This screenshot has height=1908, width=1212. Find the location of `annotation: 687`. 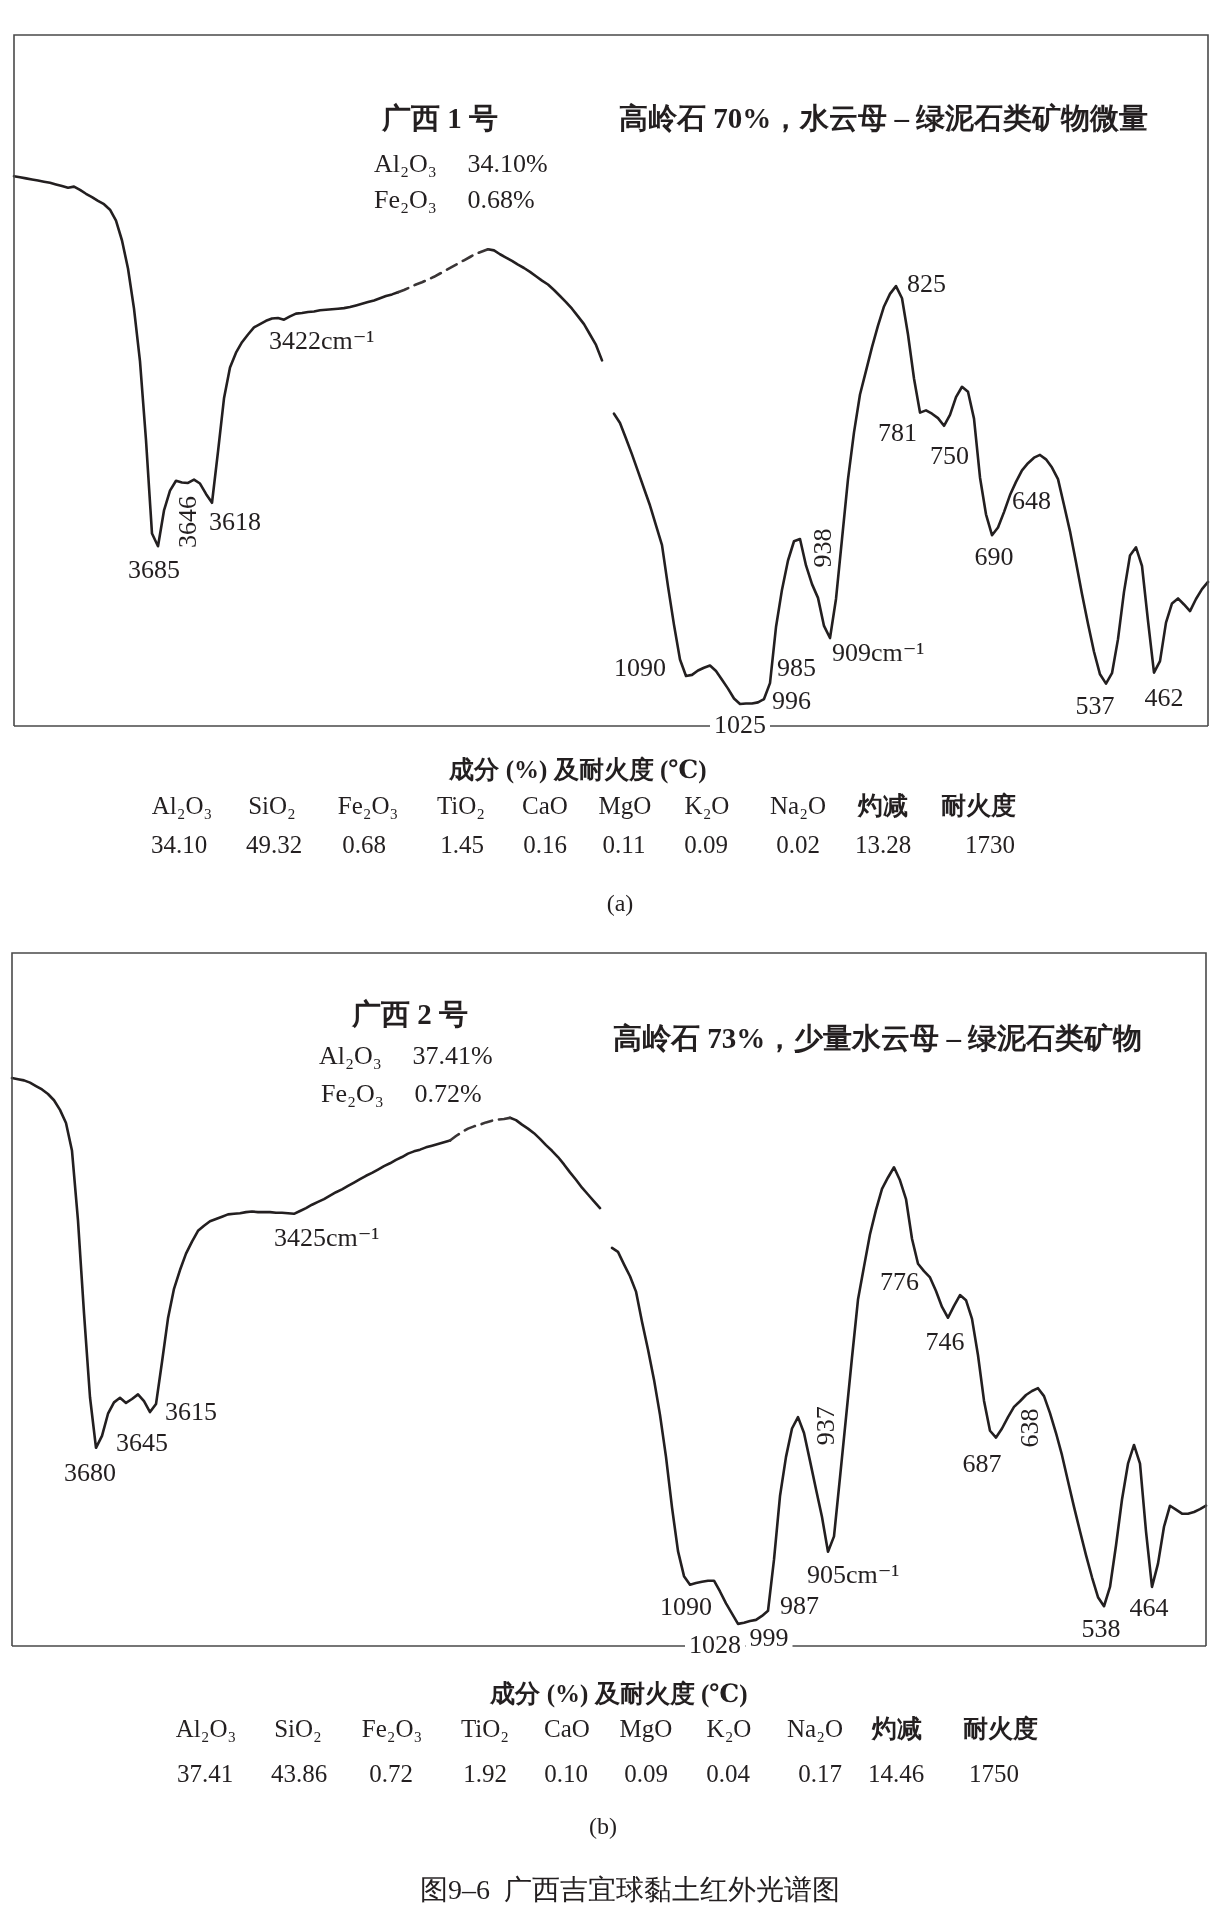

annotation: 687 is located at coordinates (982, 1463).